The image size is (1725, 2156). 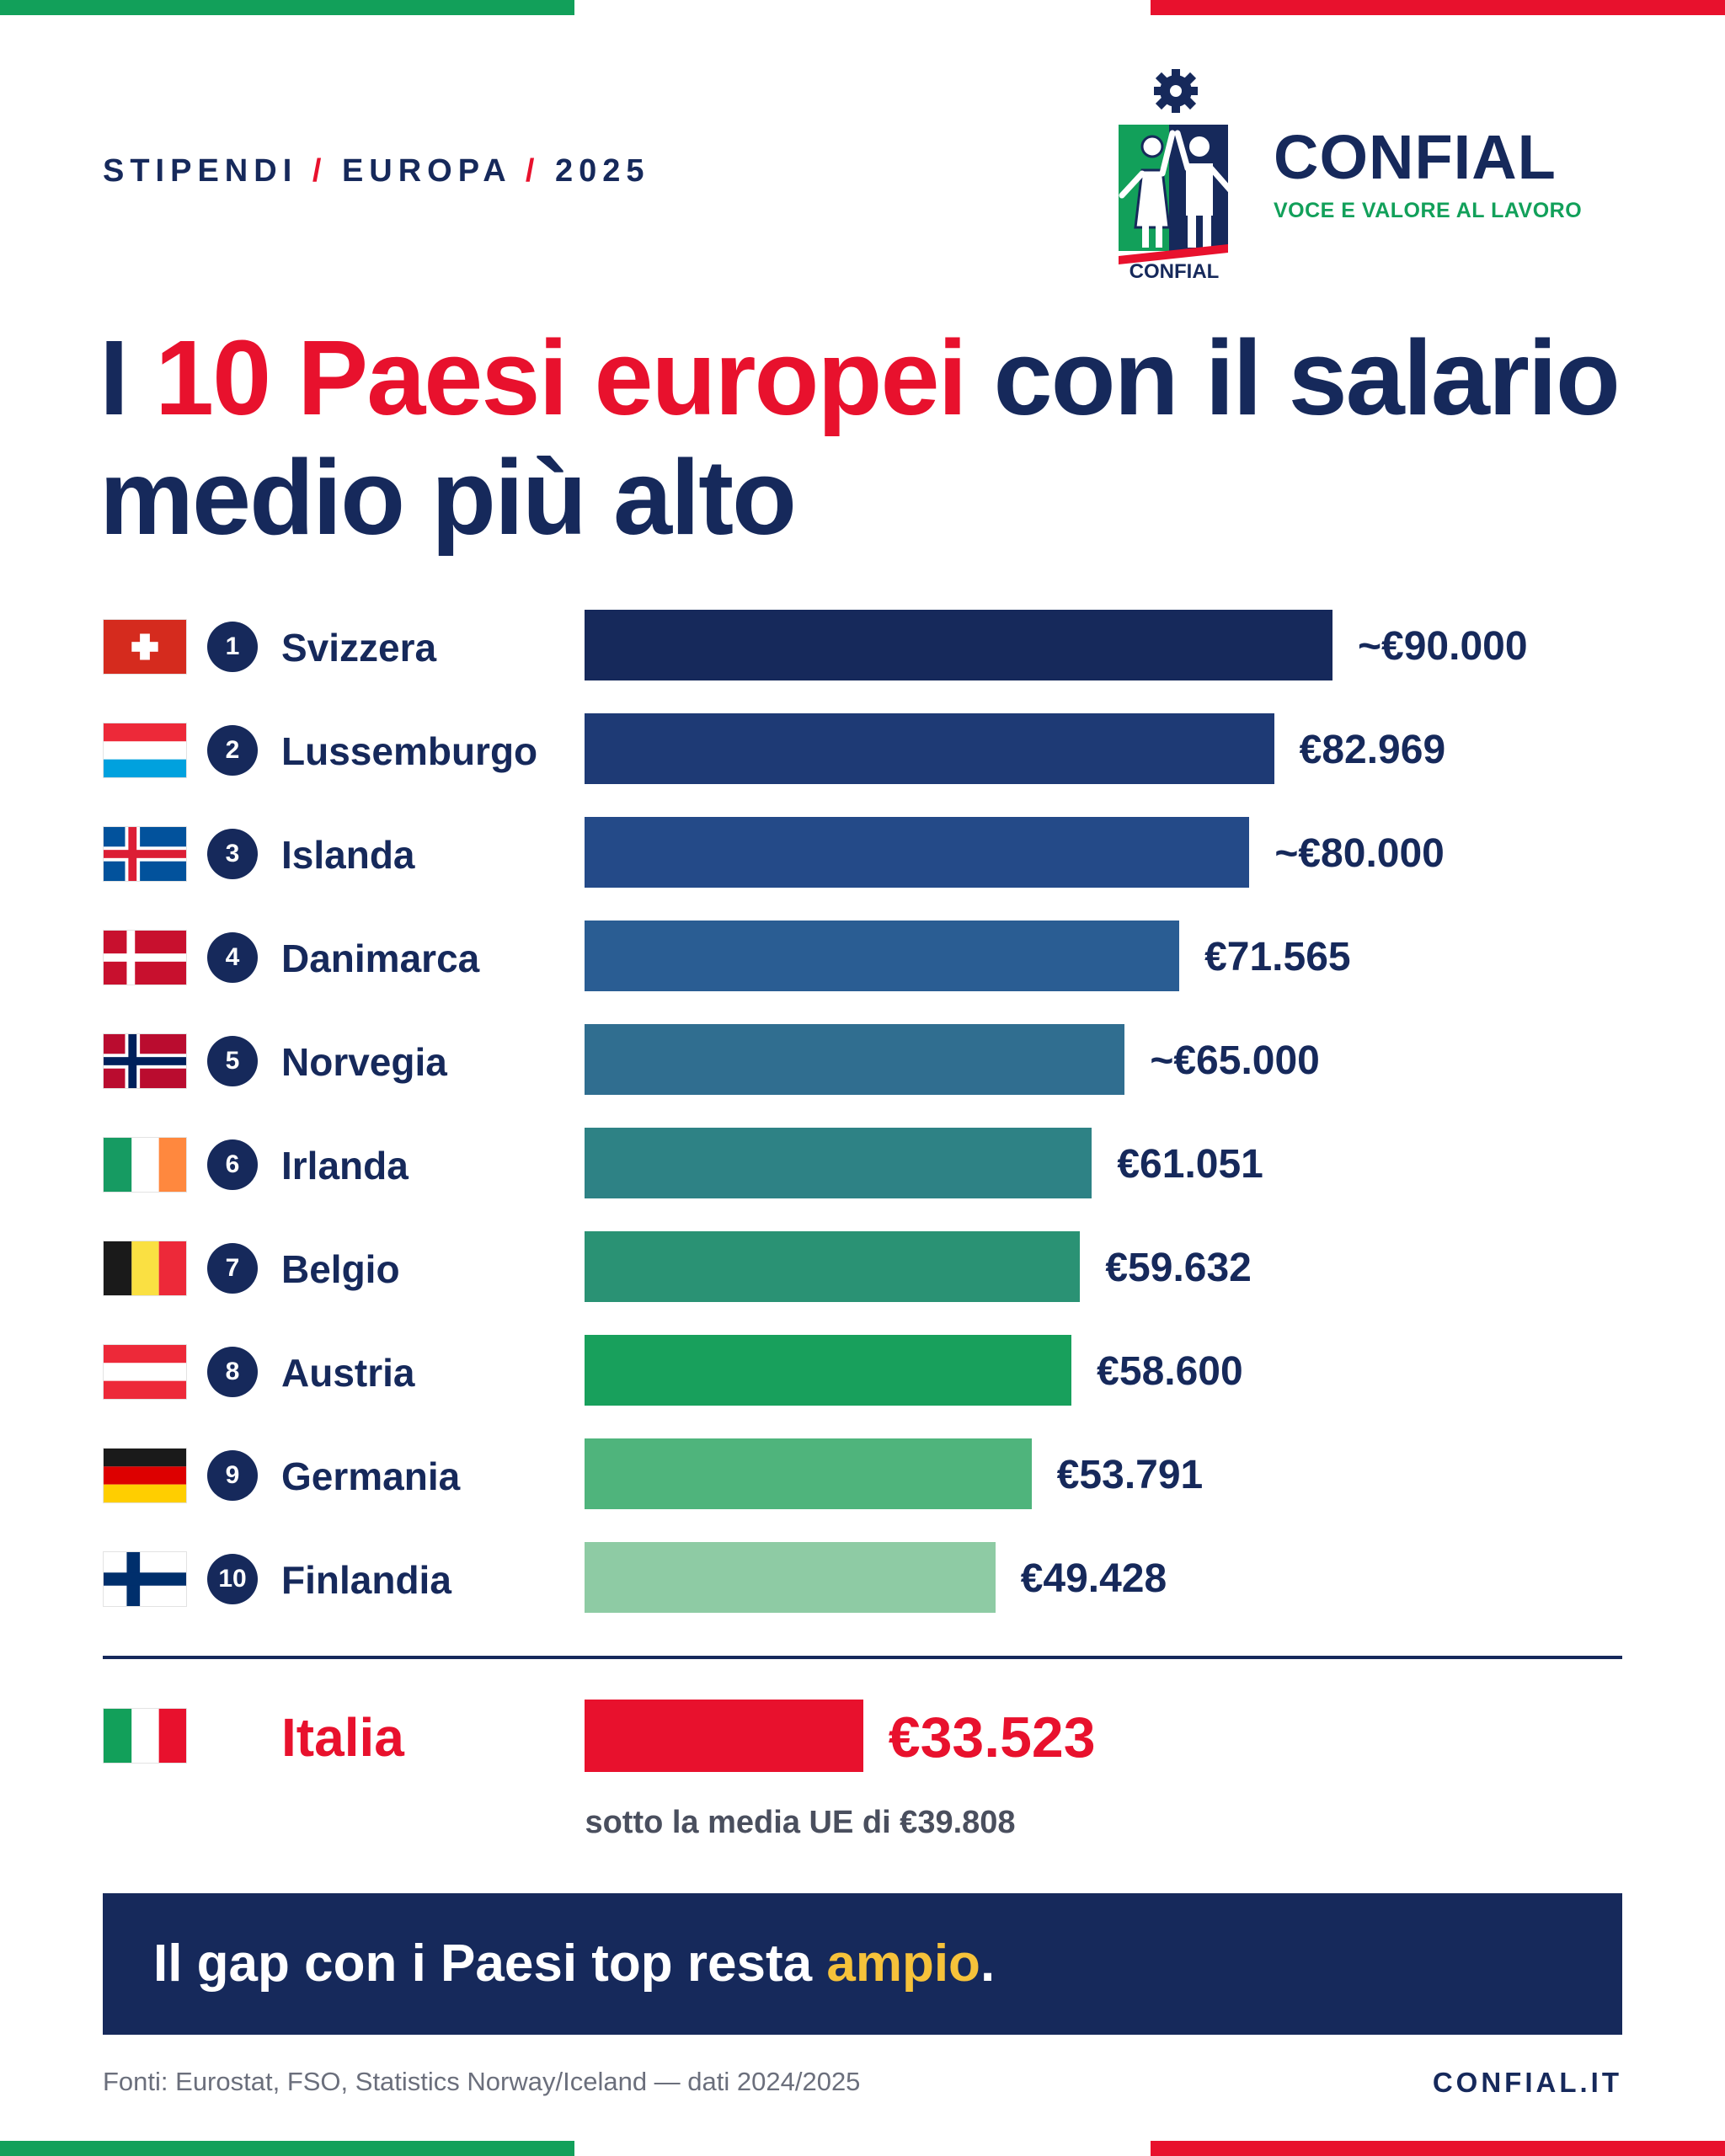 What do you see at coordinates (1178, 1268) in the screenshot?
I see `value-label: €59.632` at bounding box center [1178, 1268].